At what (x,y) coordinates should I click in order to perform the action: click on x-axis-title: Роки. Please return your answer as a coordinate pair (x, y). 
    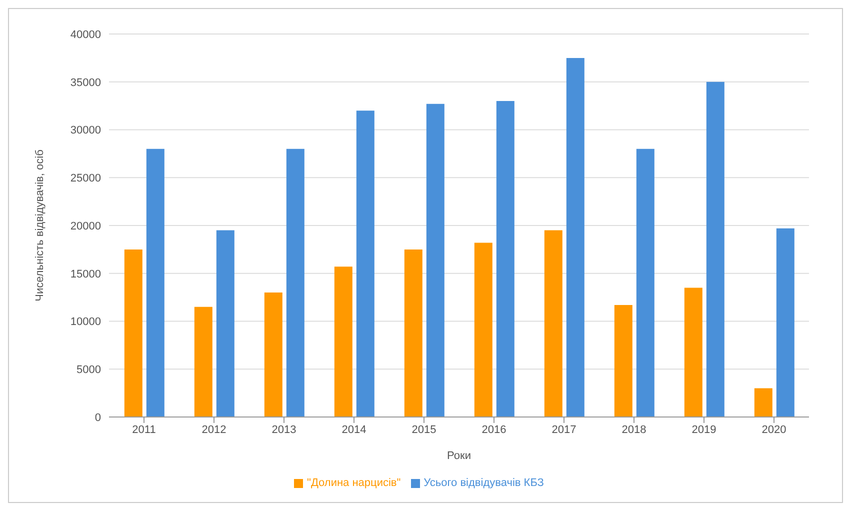
    Looking at the image, I should click on (459, 456).